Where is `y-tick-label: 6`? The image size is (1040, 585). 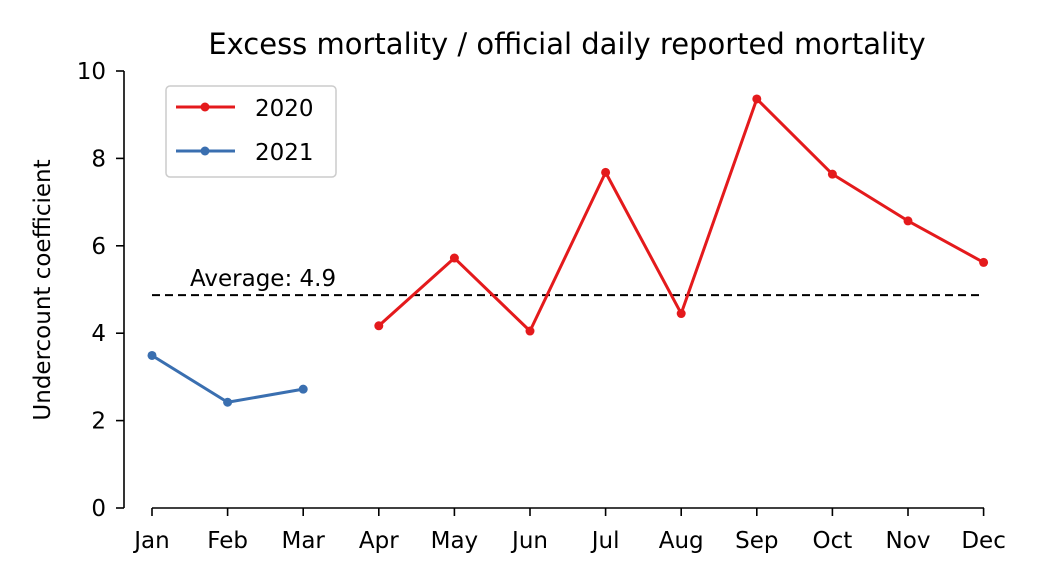
y-tick-label: 6 is located at coordinates (98, 247).